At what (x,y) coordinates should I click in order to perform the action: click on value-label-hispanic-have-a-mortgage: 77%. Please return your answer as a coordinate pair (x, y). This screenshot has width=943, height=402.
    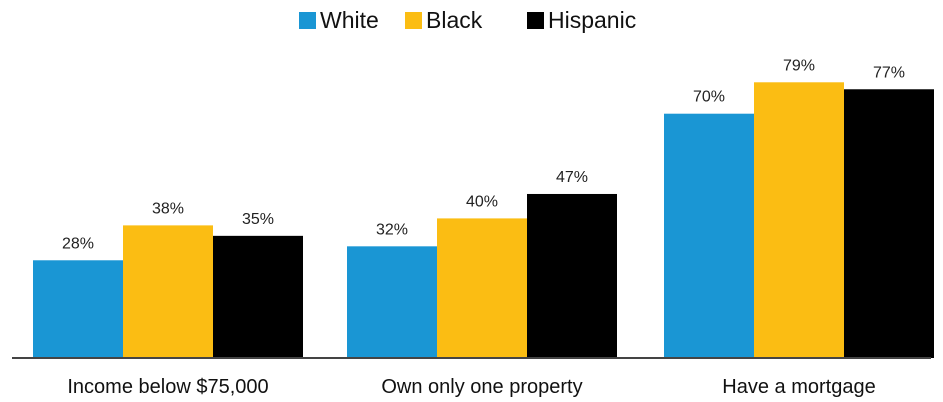
    Looking at the image, I should click on (889, 72).